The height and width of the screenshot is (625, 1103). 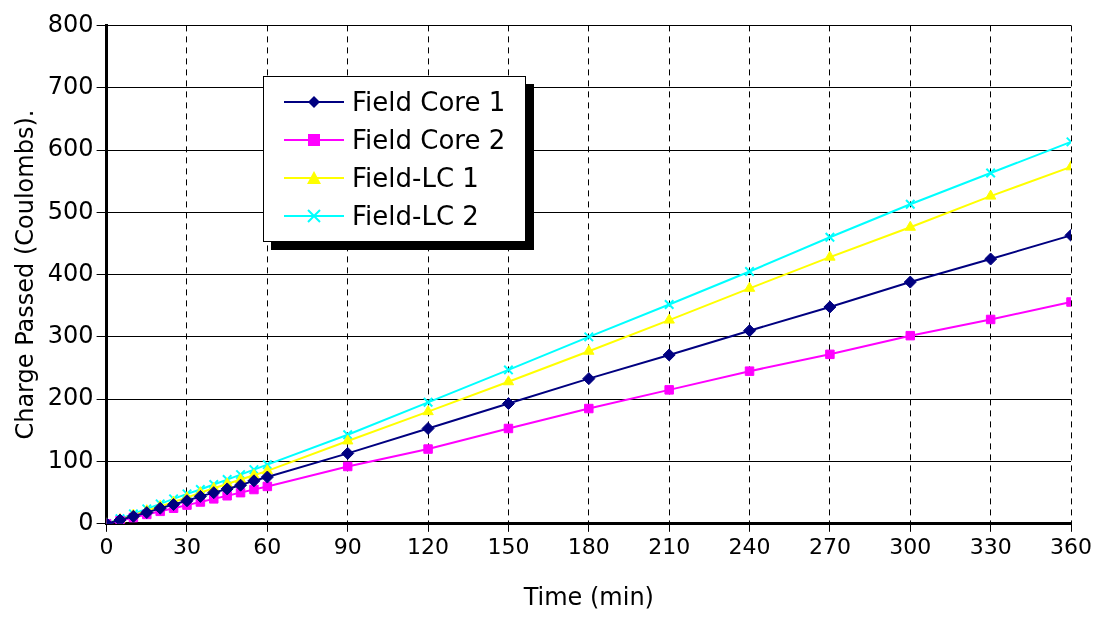 I want to click on x-tick-label: 90, so click(x=347, y=546).